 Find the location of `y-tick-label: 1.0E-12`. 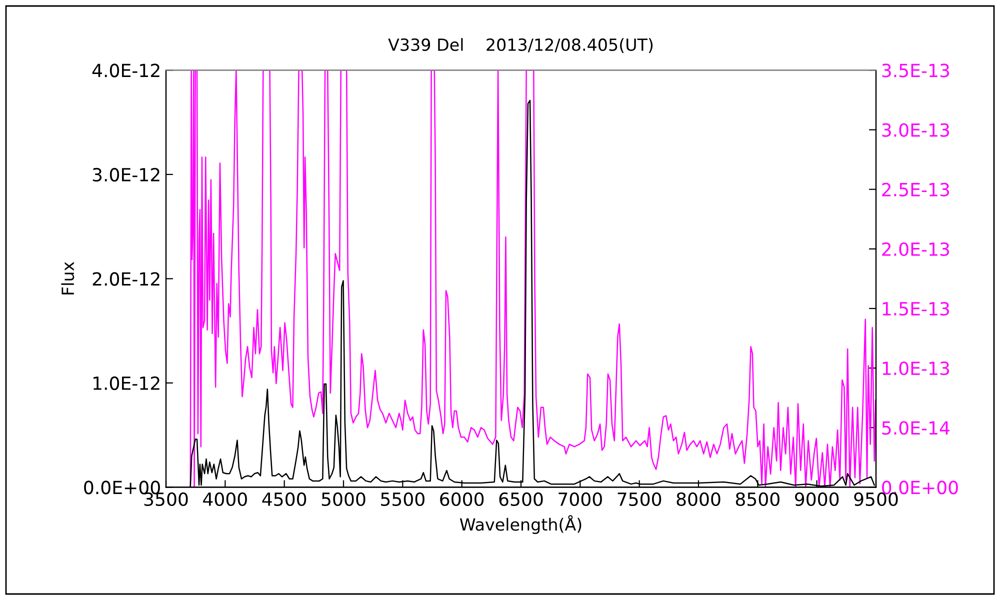

y-tick-label: 1.0E-12 is located at coordinates (127, 383).